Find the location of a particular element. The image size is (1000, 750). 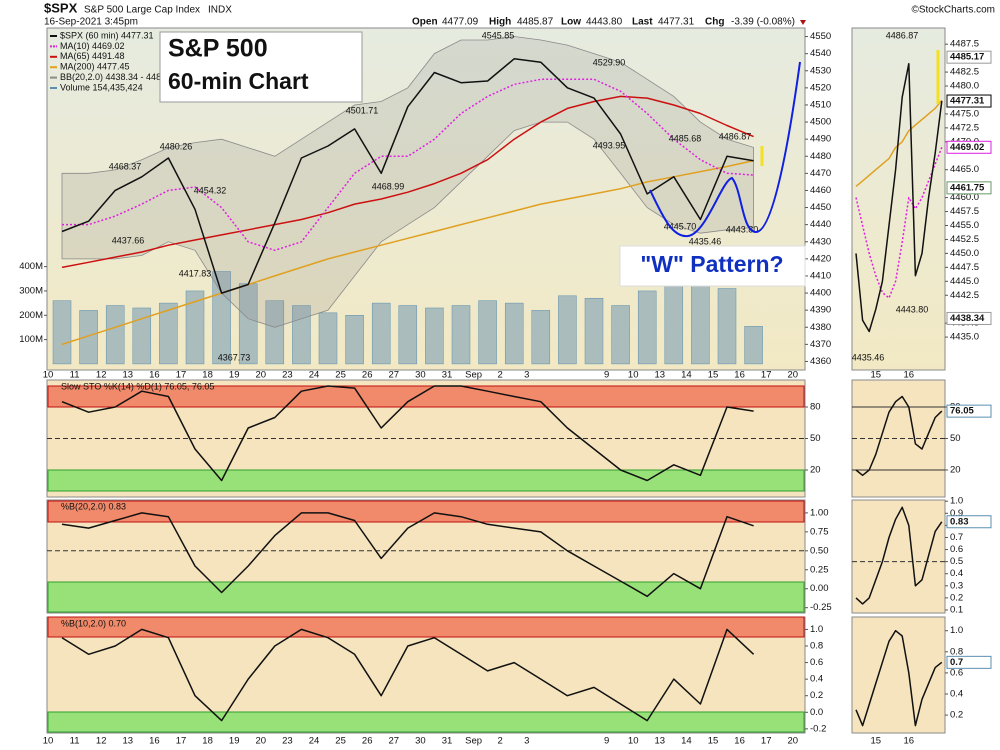

x-tick-label: 30 is located at coordinates (420, 741).